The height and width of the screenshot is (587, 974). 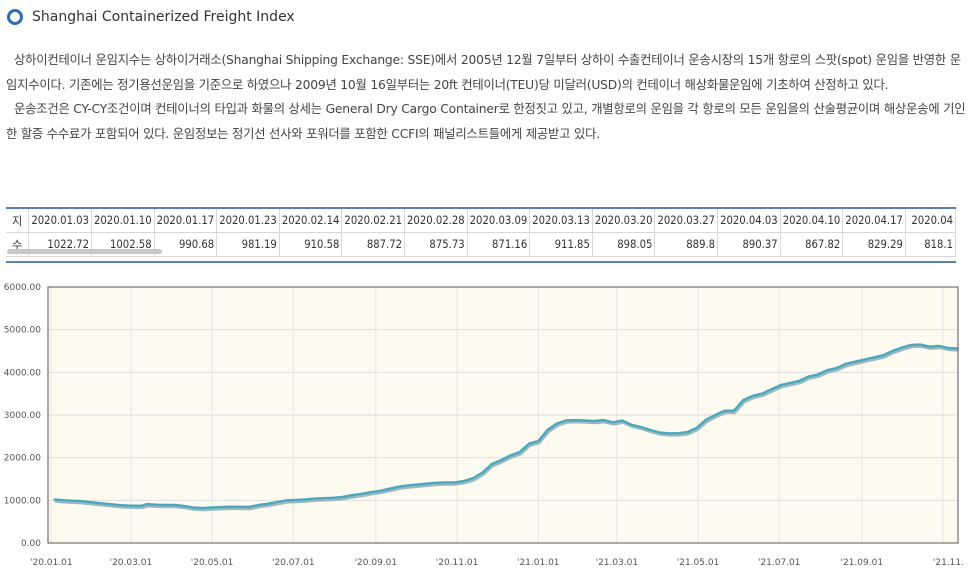 What do you see at coordinates (376, 563) in the screenshot?
I see `x-tick-label: '20.09.01` at bounding box center [376, 563].